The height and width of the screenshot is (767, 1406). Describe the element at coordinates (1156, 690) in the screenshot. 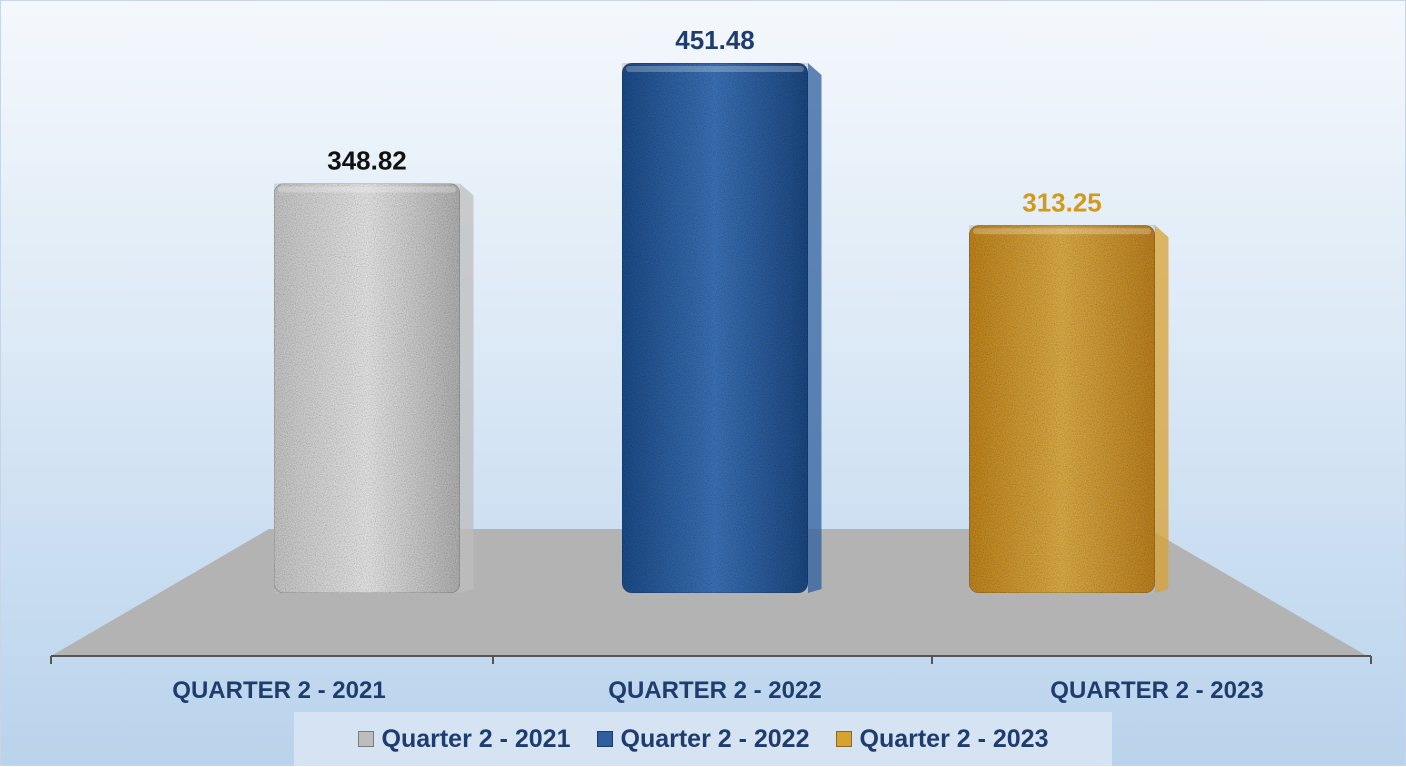

I see `category-label-2: QUARTER 2 - 2023` at that location.